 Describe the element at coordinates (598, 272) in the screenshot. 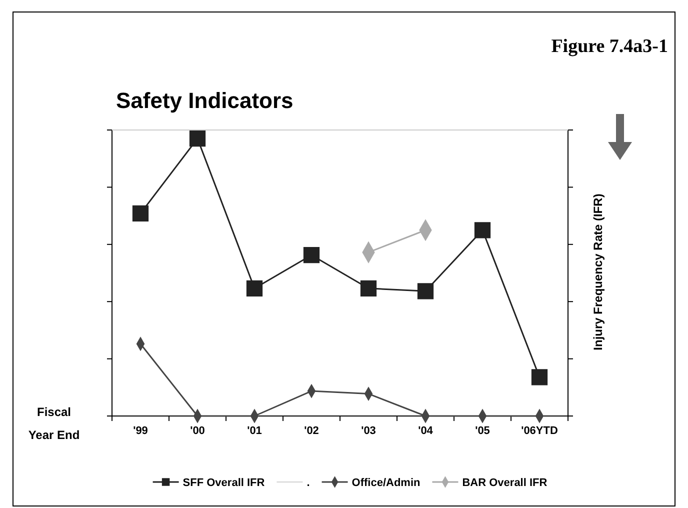

I see `y-axis-title: Injury Frequency Rate (IFR)` at that location.